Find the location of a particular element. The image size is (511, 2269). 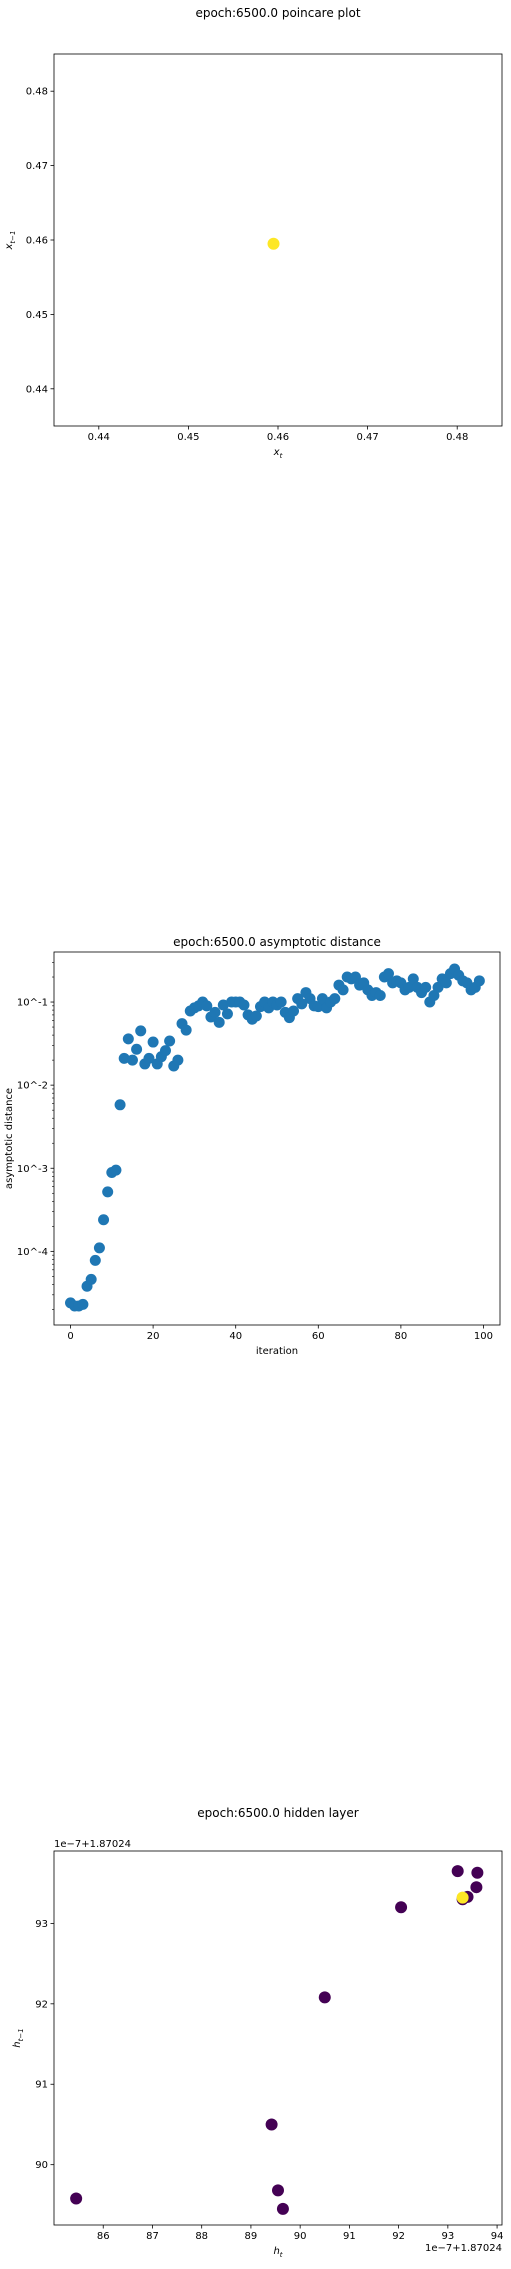

y-axis-label: ht−1 is located at coordinates (18, 2037).